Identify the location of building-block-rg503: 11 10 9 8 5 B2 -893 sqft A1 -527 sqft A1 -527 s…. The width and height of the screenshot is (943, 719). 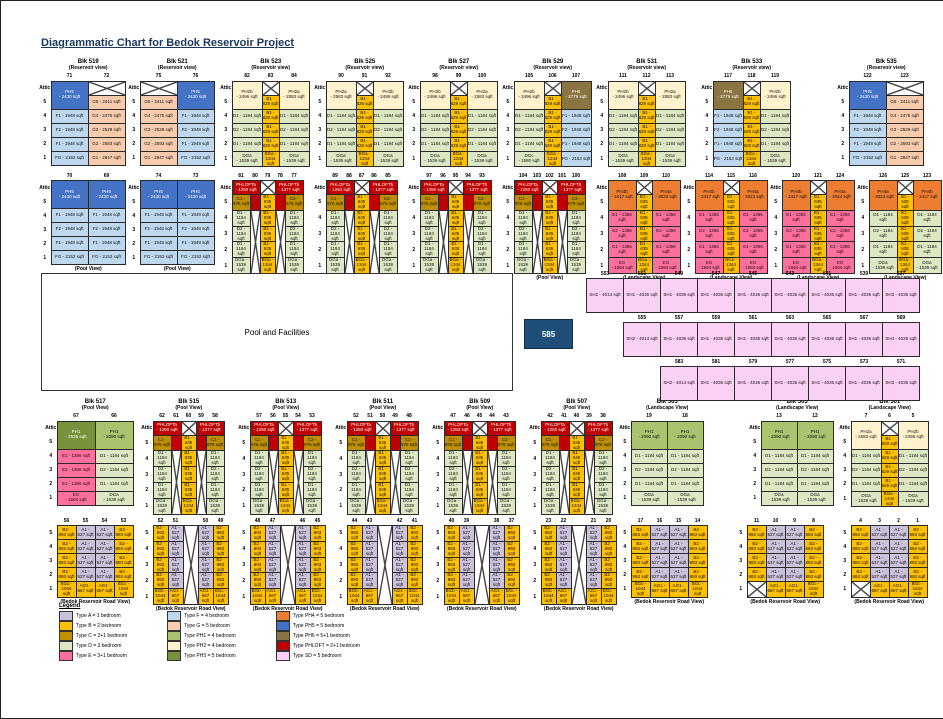
(779, 560).